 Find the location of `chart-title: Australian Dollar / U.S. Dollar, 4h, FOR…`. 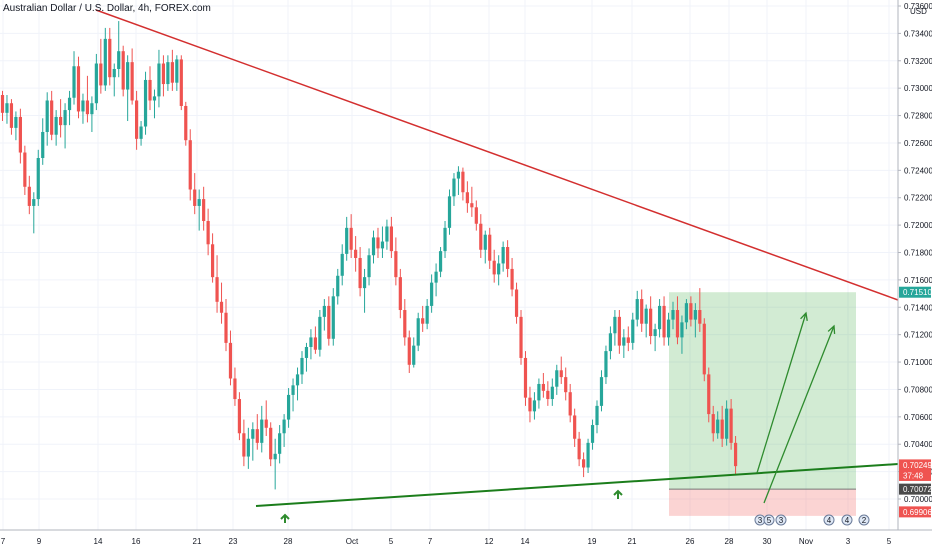

chart-title: Australian Dollar / U.S. Dollar, 4h, FOR… is located at coordinates (107, 8).